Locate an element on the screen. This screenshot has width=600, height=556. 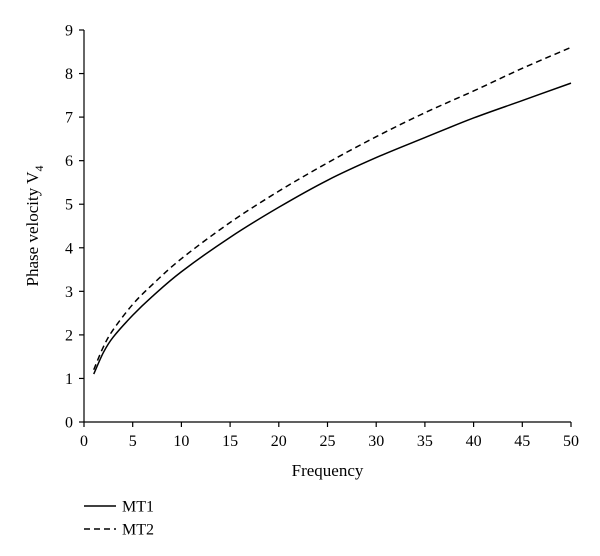
x-tick-label: 30 is located at coordinates (376, 441).